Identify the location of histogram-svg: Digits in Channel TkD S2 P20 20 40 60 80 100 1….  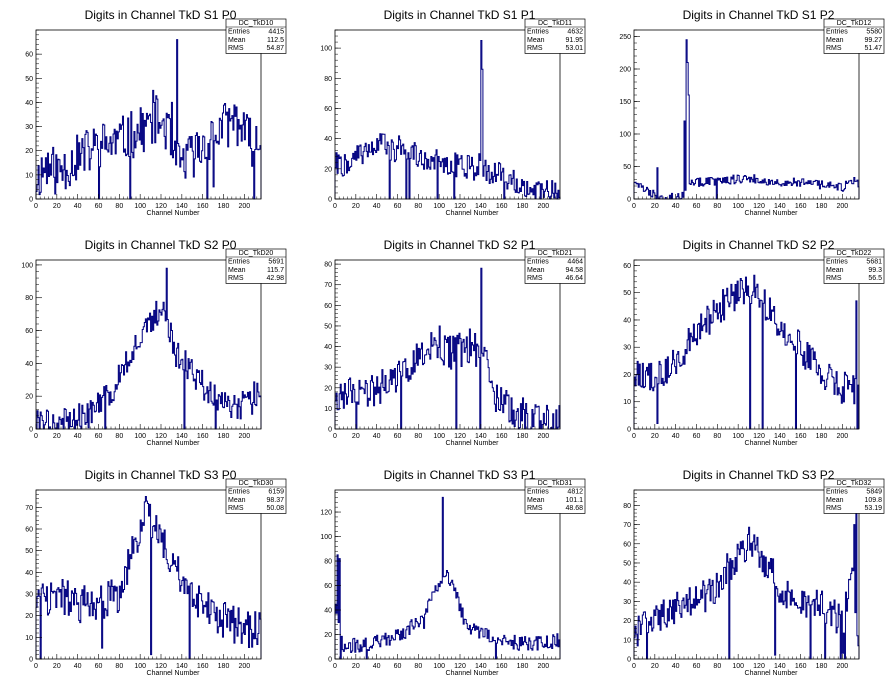
(754, 342).